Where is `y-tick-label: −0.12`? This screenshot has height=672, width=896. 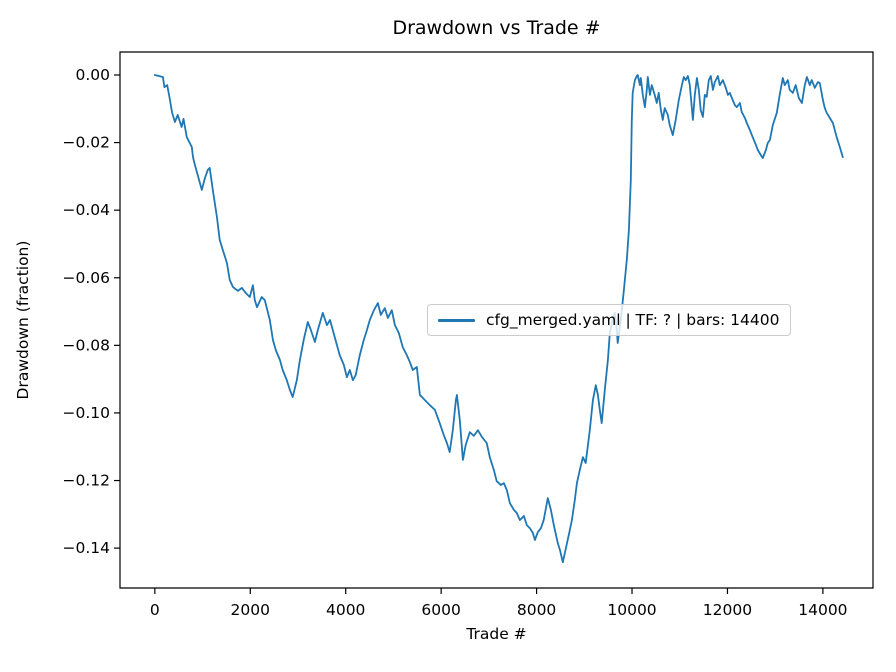 y-tick-label: −0.12 is located at coordinates (87, 481).